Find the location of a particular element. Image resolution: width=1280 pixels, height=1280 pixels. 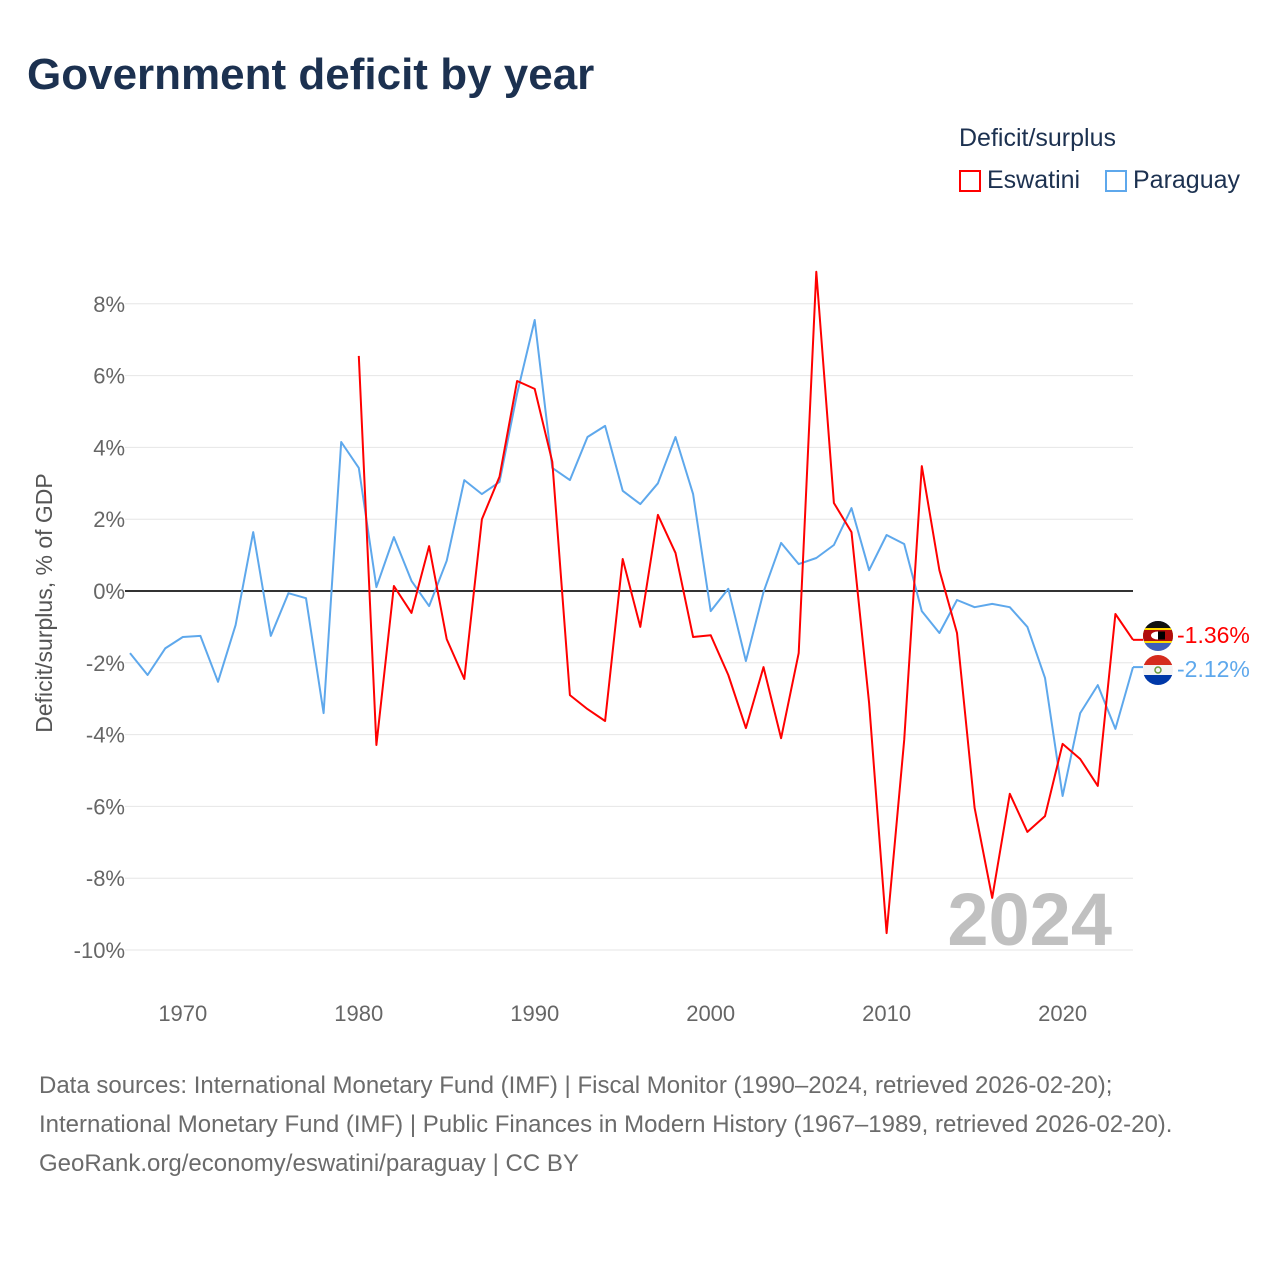

chart-title: Government deficit by year is located at coordinates (311, 74).